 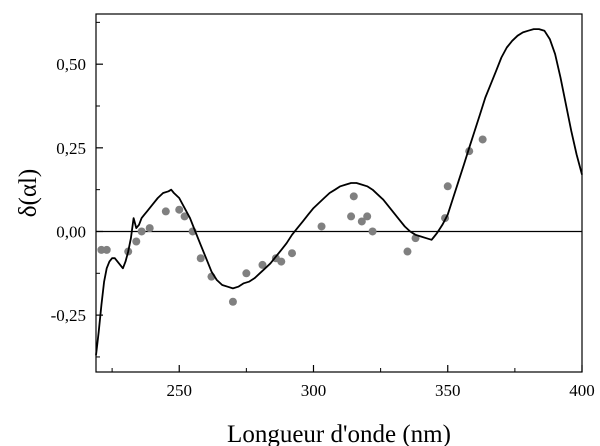 I want to click on y-tick-label: -0,25, so click(x=68, y=315).